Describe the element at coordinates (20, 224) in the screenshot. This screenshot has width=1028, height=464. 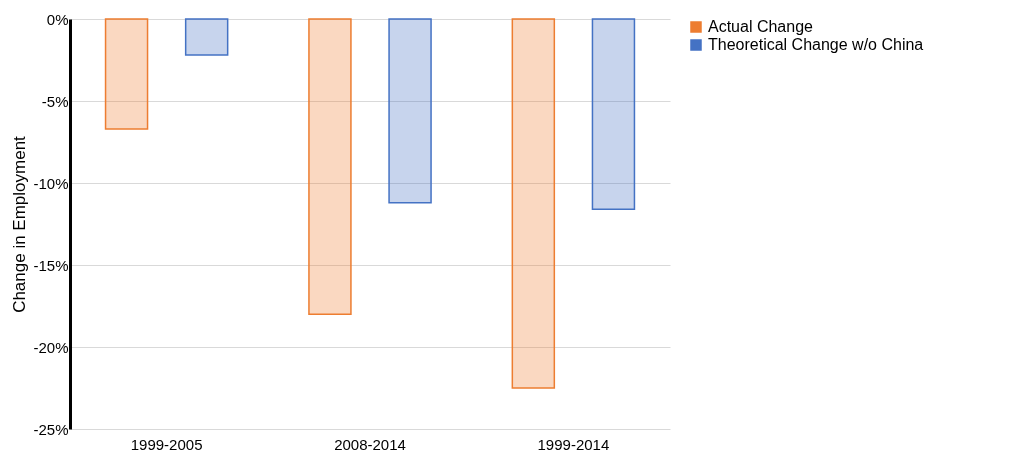
I see `y-axis-title: Change in Employment` at that location.